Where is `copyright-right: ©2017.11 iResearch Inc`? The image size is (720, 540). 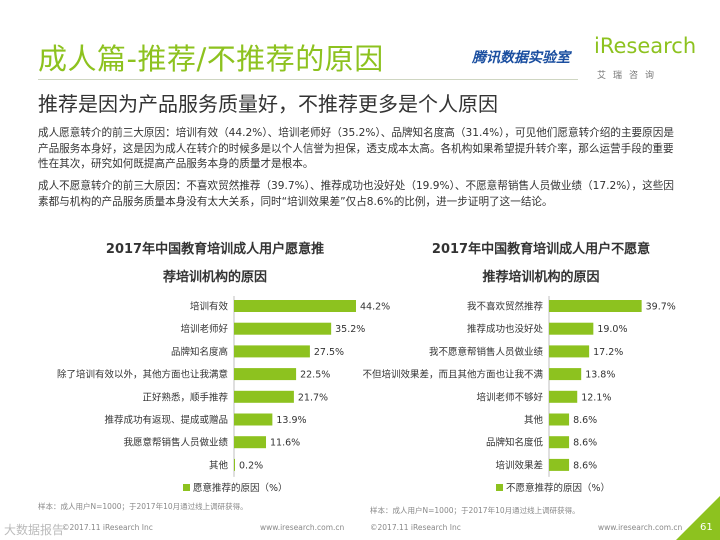
copyright-right: ©2017.11 iResearch Inc is located at coordinates (415, 527).